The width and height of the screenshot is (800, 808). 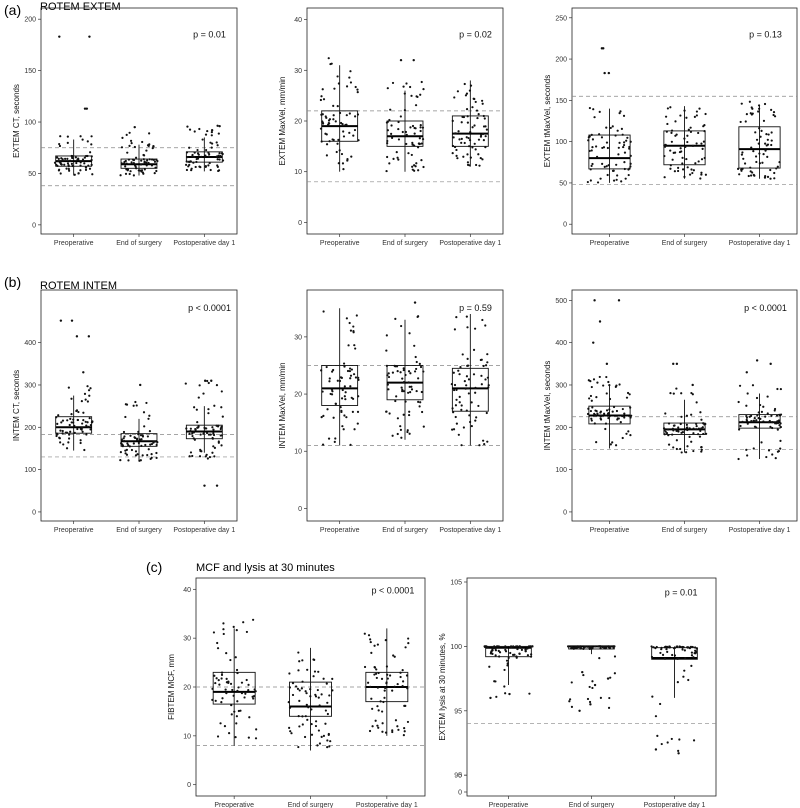 What do you see at coordinates (74, 243) in the screenshot?
I see `x-tick-label-preoperative: Preoperative` at bounding box center [74, 243].